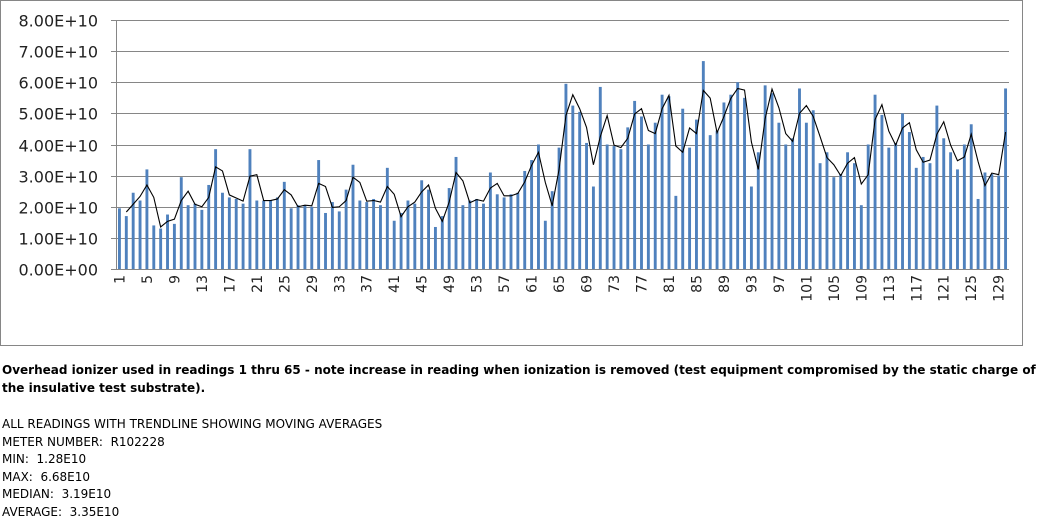 The width and height of the screenshot is (1039, 530). I want to click on x-tick-label: 93, so click(752, 284).